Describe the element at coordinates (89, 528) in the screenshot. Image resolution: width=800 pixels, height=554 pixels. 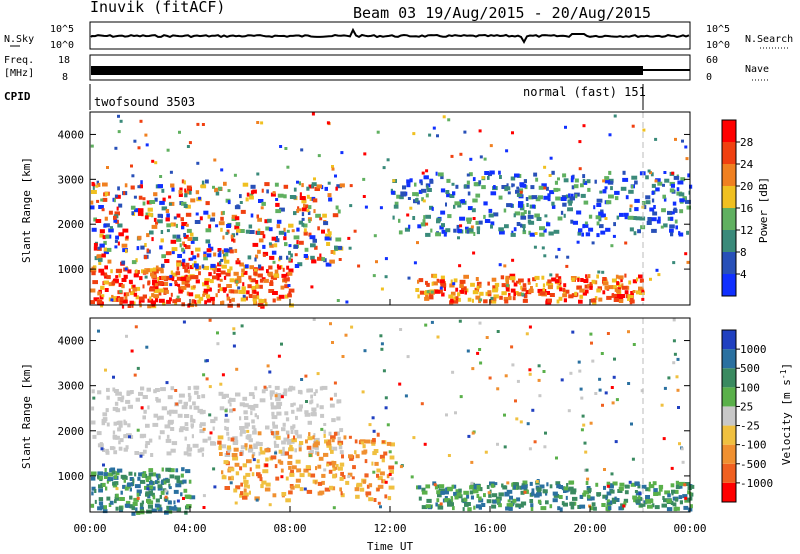
I see `x-tick-label-0: 00:00` at that location.